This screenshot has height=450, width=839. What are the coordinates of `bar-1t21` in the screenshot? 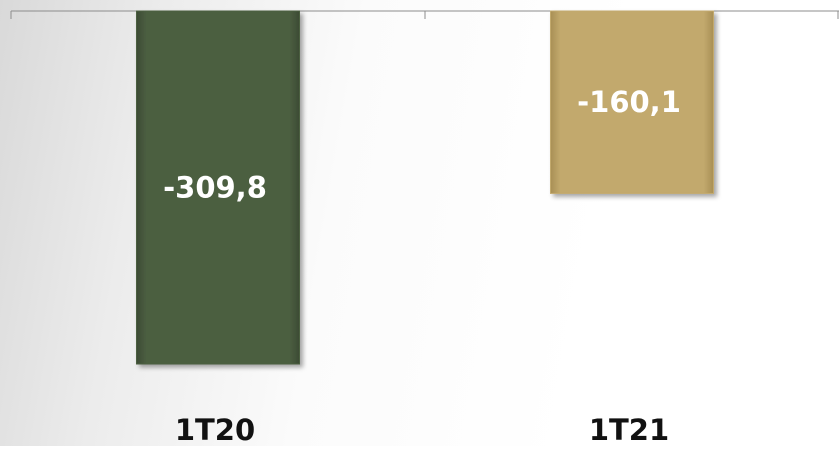 It's located at (632, 102).